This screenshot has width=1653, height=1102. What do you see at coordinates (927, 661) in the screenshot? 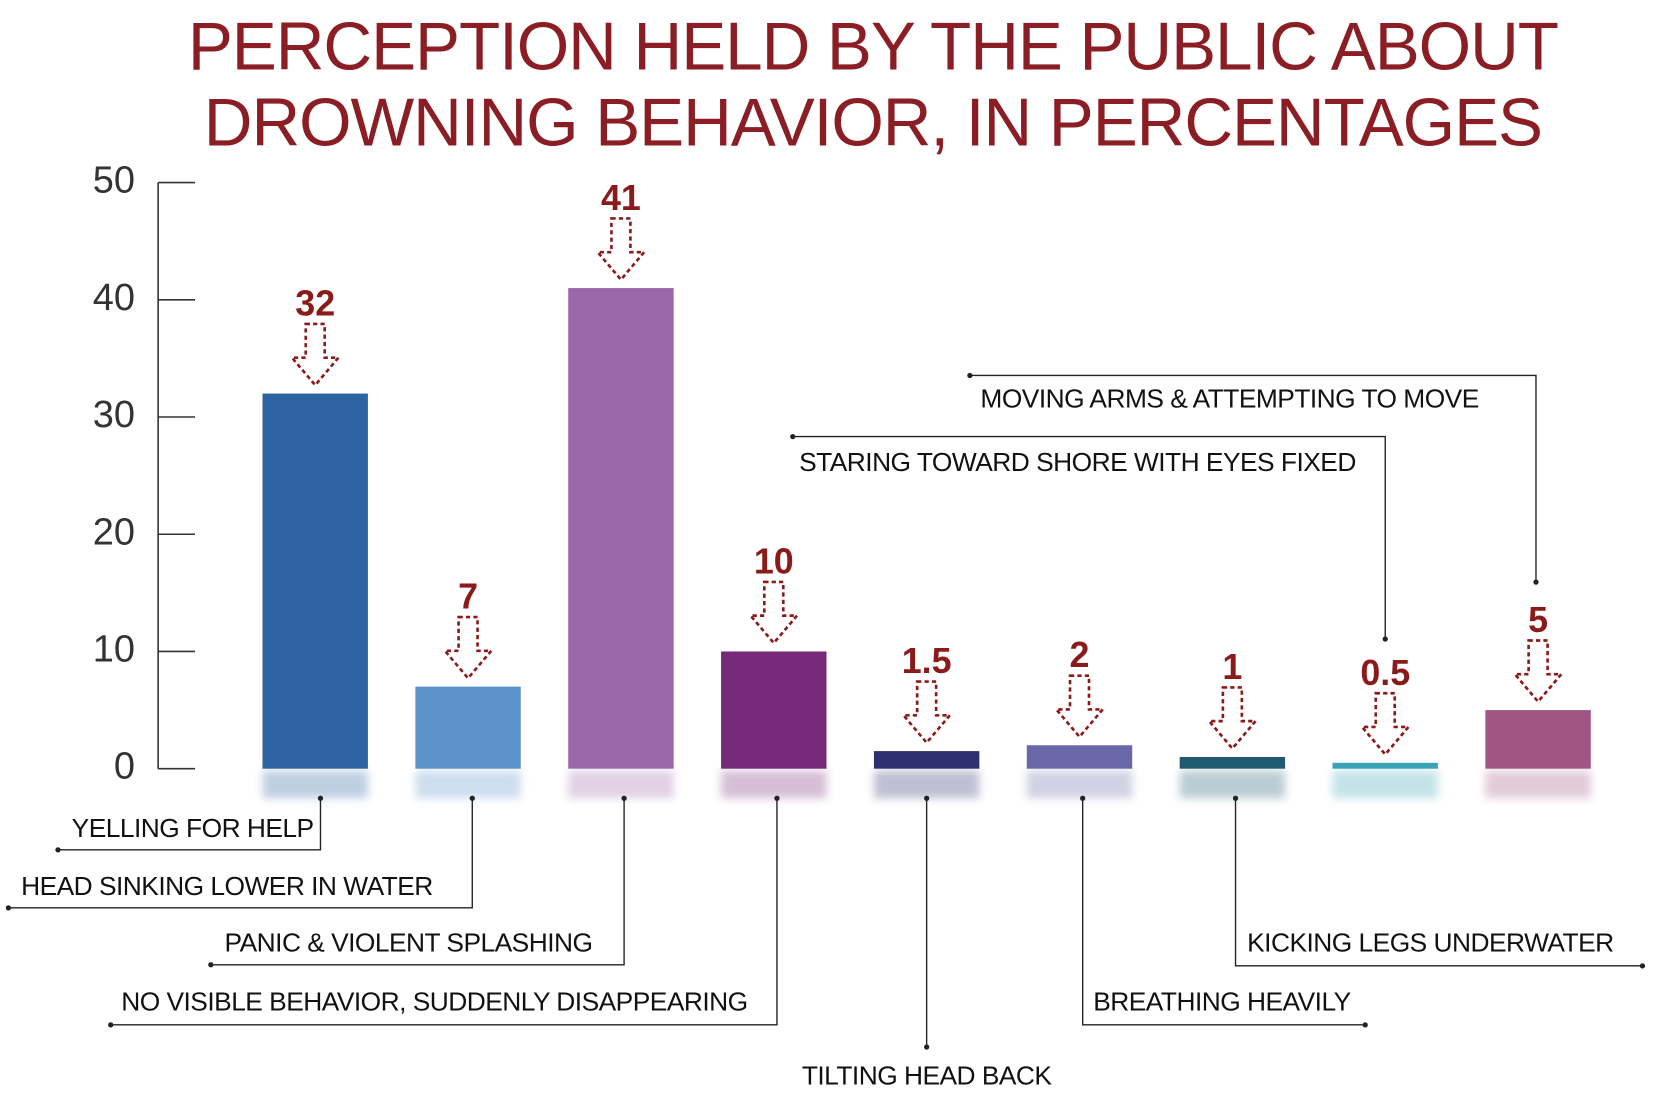
I see `value-label: 1.5` at bounding box center [927, 661].